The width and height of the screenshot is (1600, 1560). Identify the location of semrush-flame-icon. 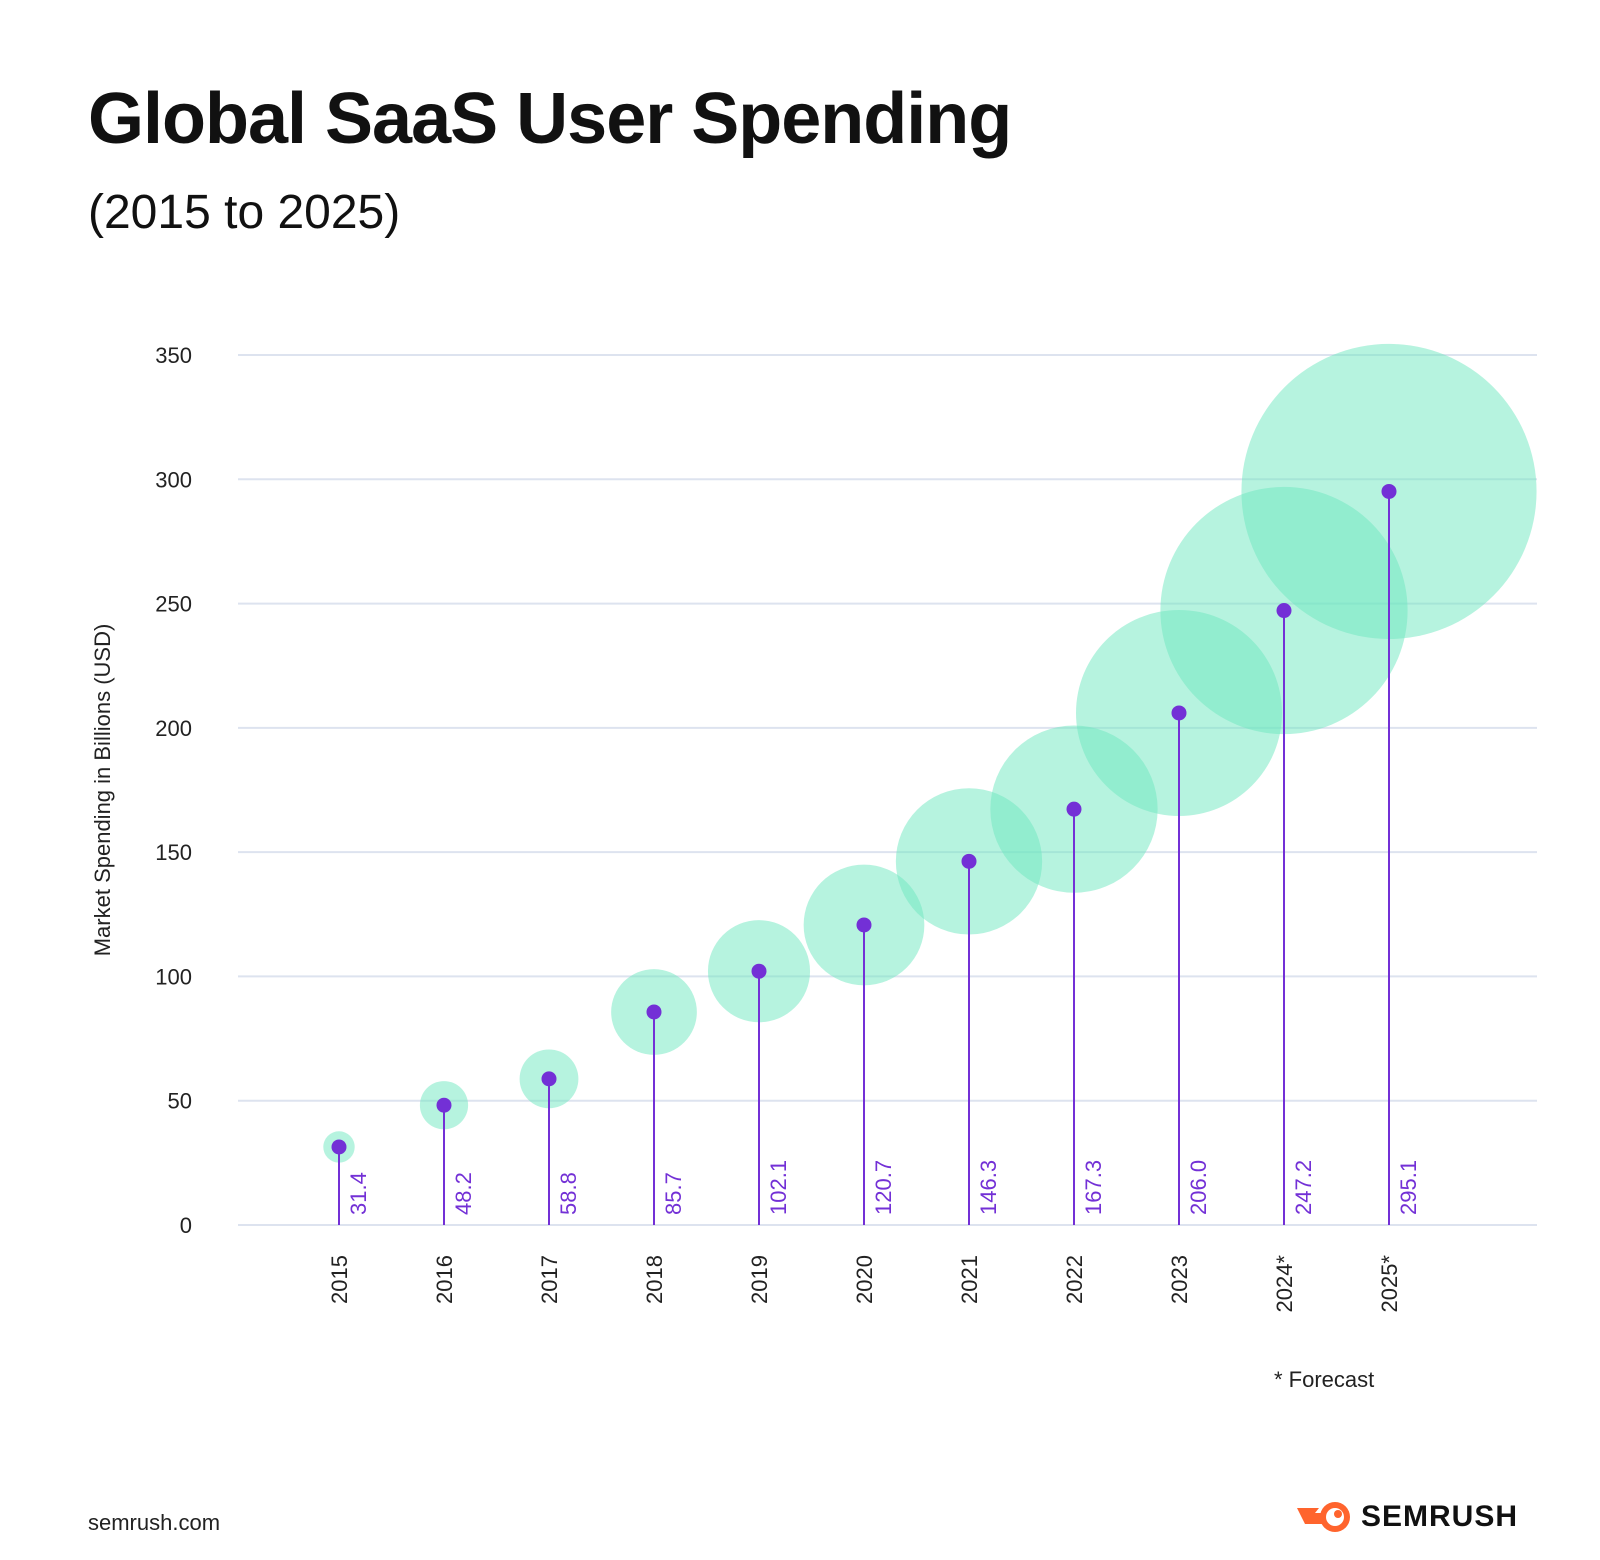
(1323, 1517).